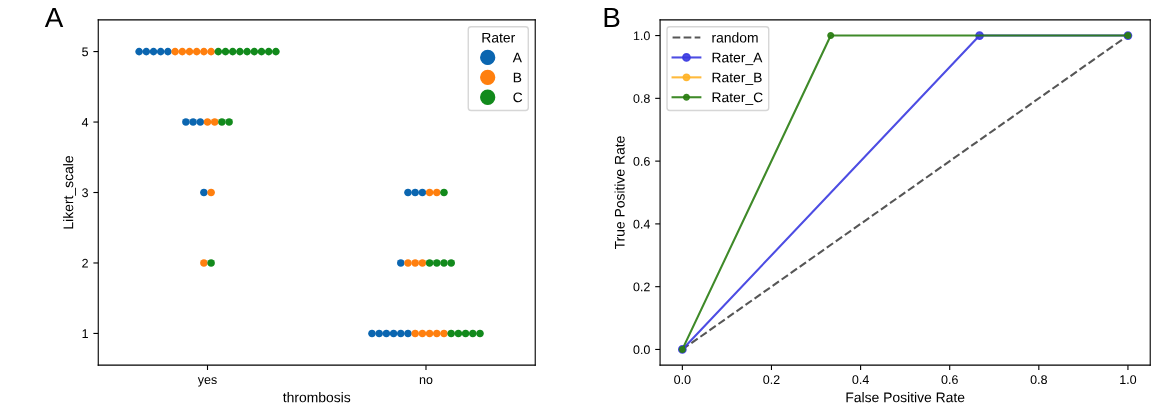  I want to click on legend-label: Rater_B, so click(737, 78).